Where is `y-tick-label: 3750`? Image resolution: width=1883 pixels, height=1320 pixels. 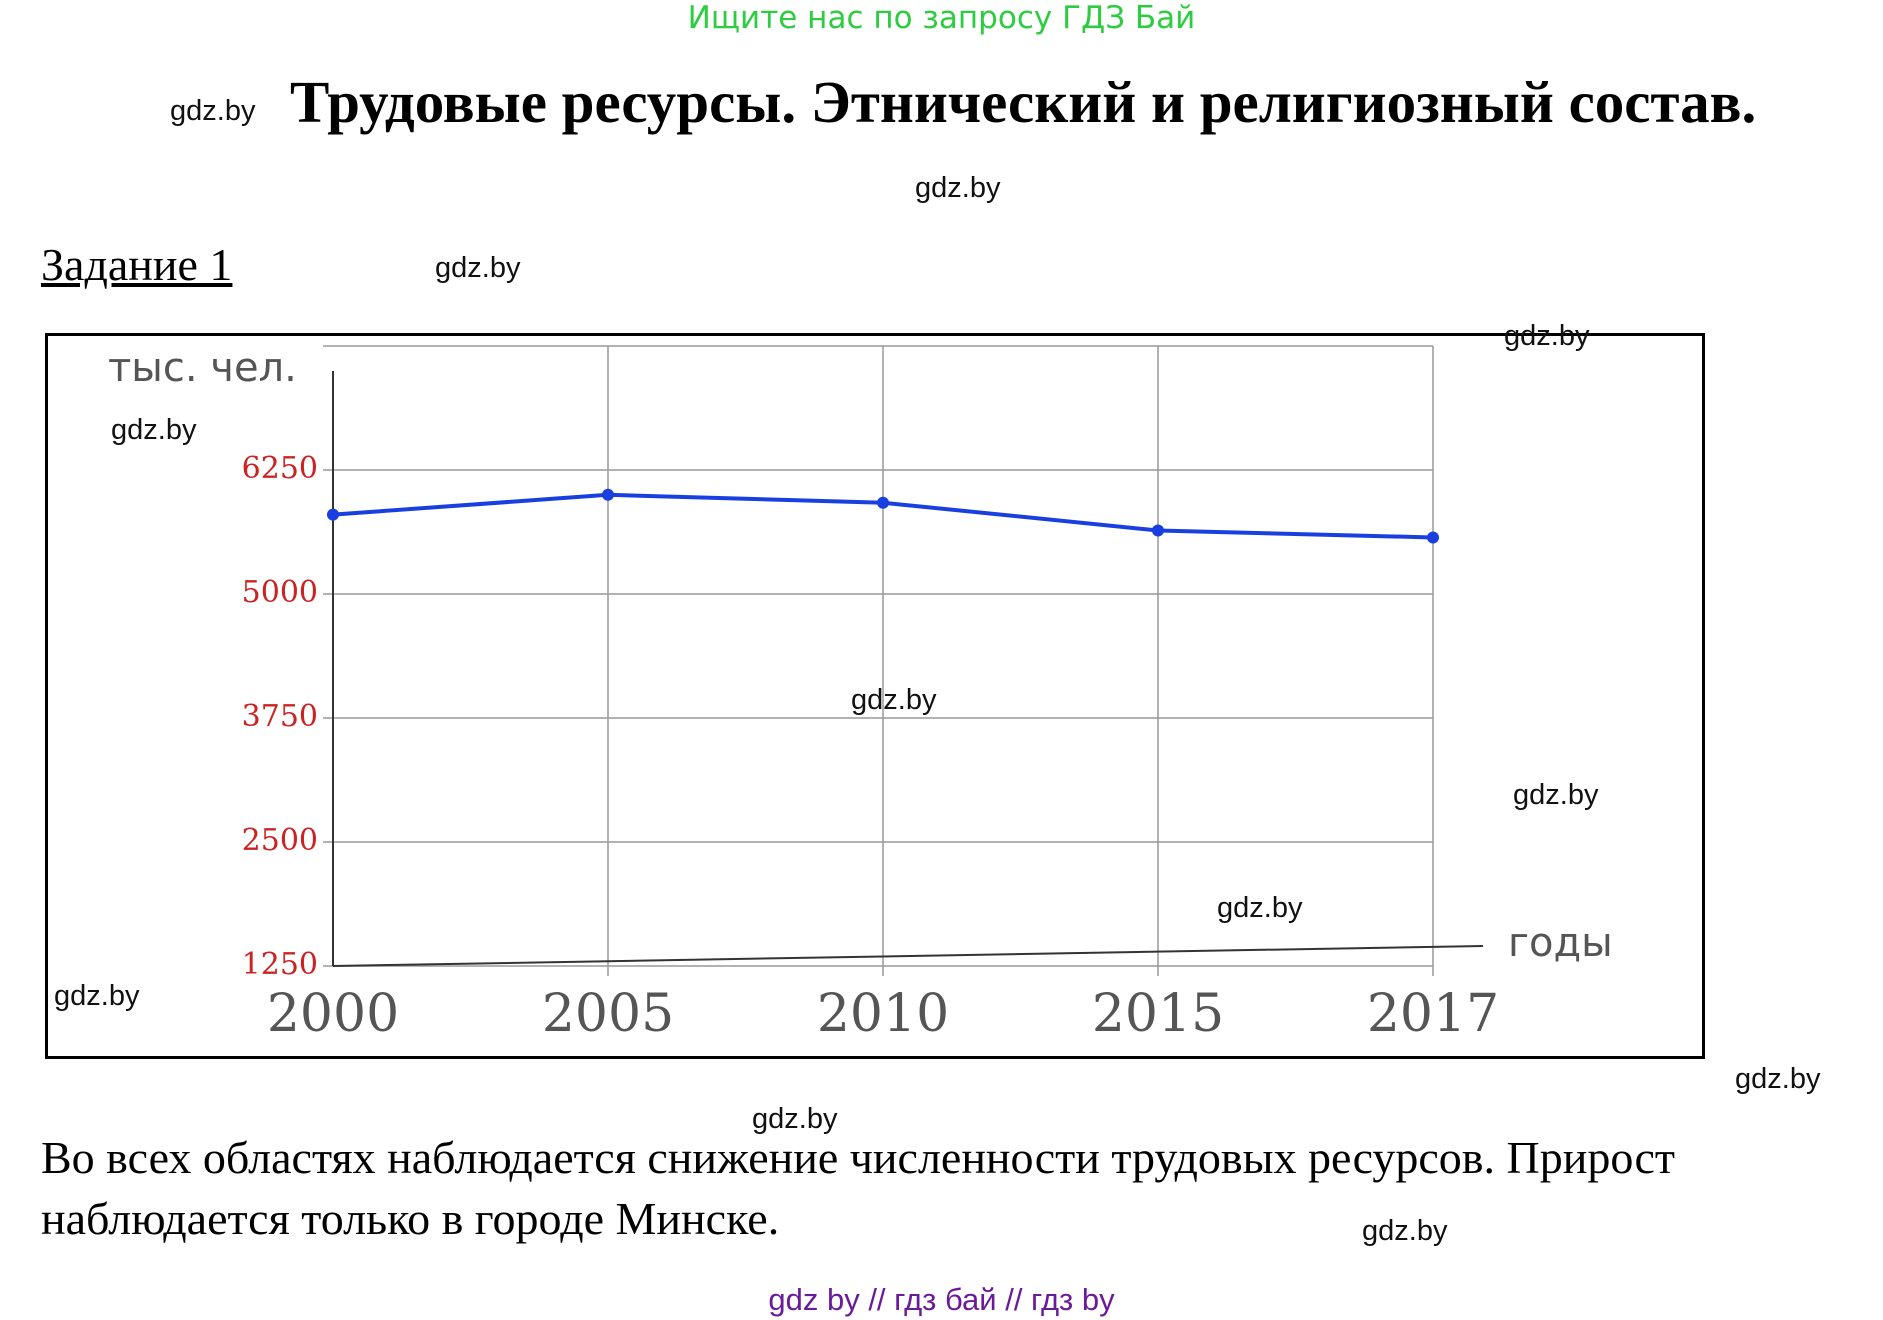 y-tick-label: 3750 is located at coordinates (280, 716).